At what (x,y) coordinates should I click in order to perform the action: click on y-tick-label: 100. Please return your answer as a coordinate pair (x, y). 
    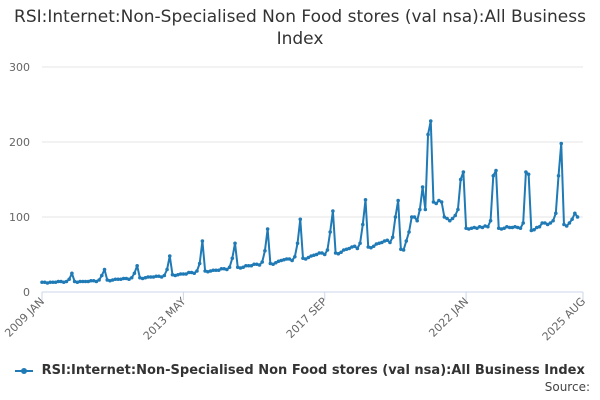
    Looking at the image, I should click on (19, 217).